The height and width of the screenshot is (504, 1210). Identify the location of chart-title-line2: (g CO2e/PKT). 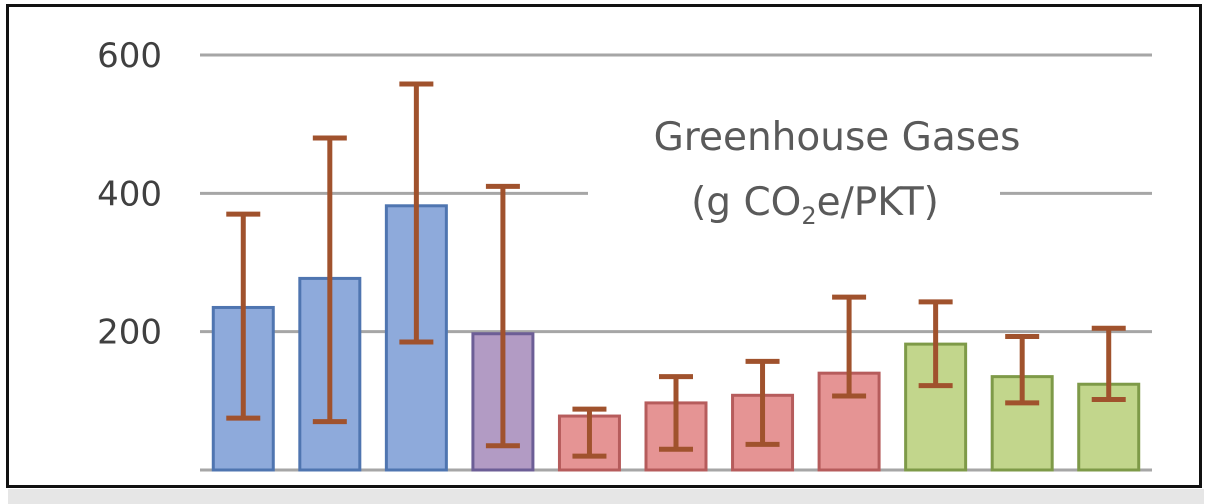
(815, 205).